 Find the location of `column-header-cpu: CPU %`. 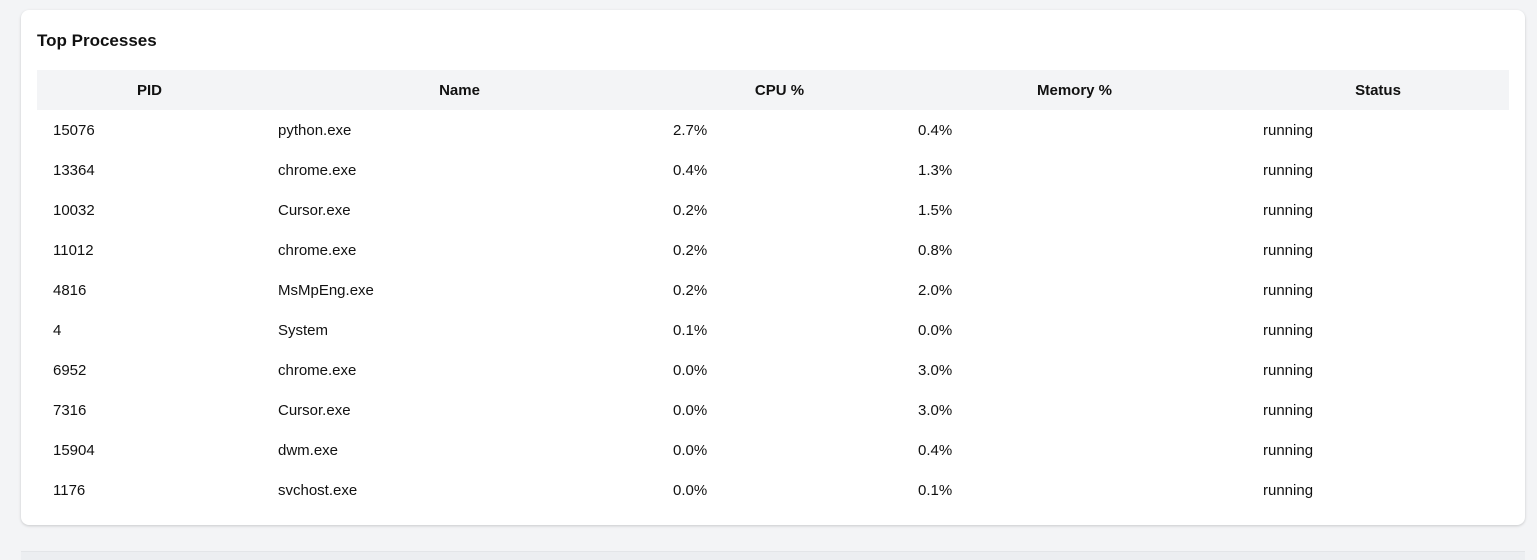

column-header-cpu: CPU % is located at coordinates (779, 90).